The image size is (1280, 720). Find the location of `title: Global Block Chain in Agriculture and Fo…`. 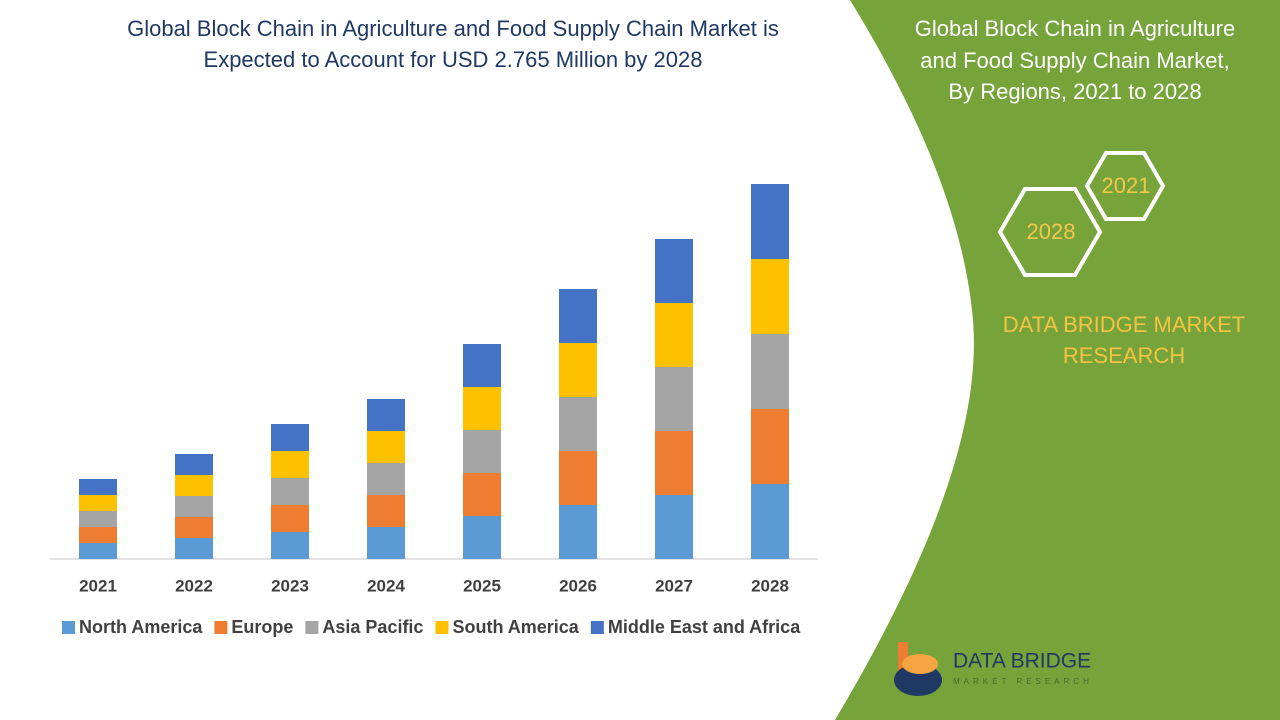

title: Global Block Chain in Agriculture and Fo… is located at coordinates (453, 44).